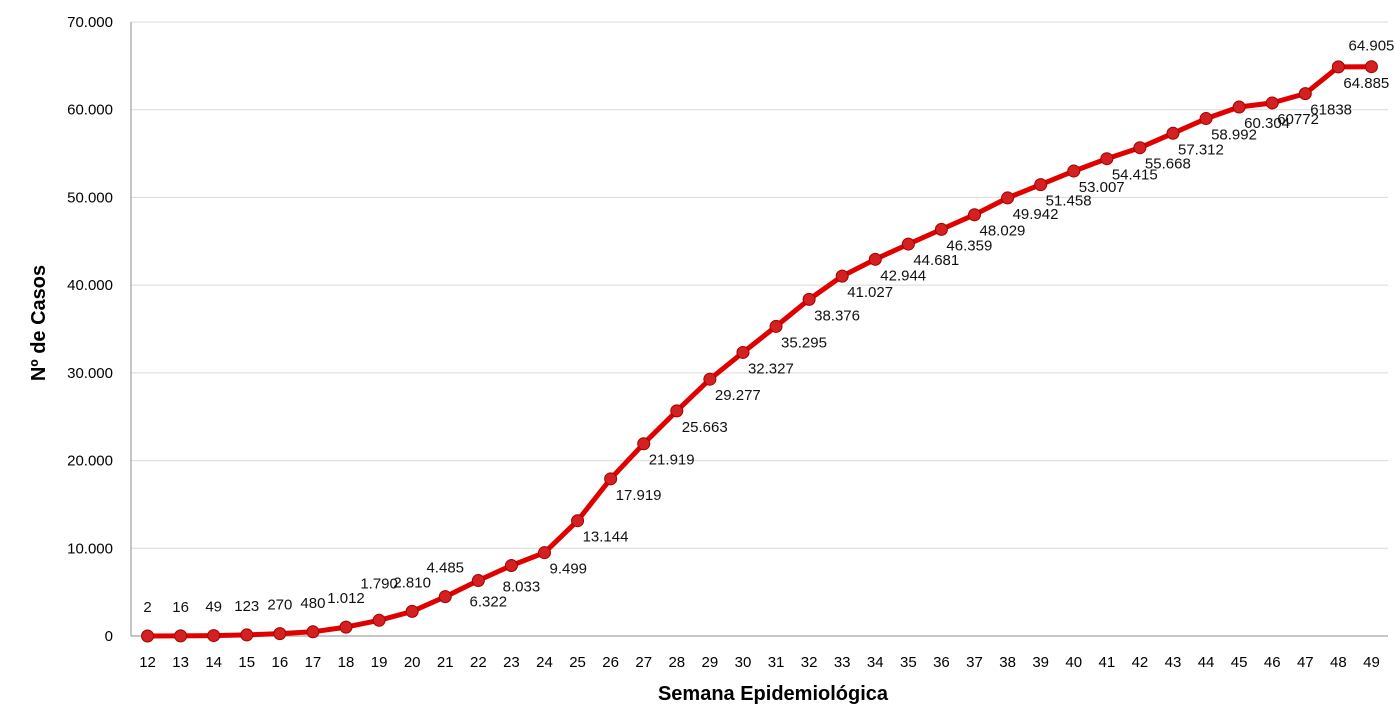 The height and width of the screenshot is (712, 1394). Describe the element at coordinates (568, 569) in the screenshot. I see `data-label: 9.499` at that location.